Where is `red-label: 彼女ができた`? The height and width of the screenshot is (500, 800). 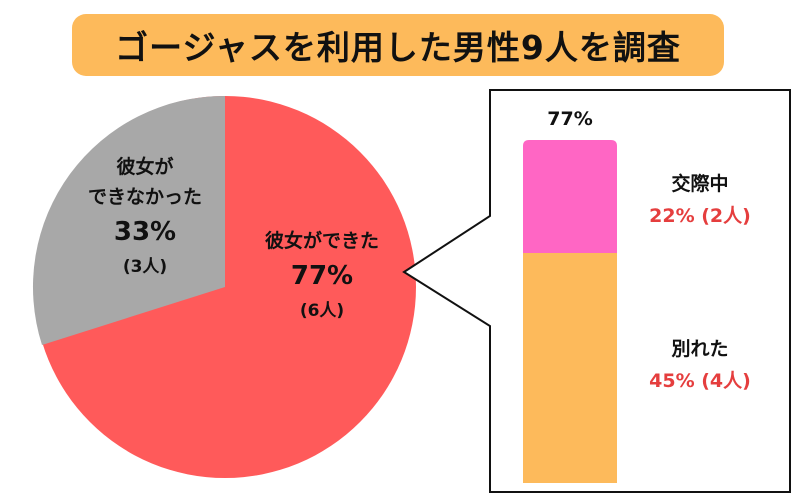 red-label: 彼女ができた is located at coordinates (321, 241).